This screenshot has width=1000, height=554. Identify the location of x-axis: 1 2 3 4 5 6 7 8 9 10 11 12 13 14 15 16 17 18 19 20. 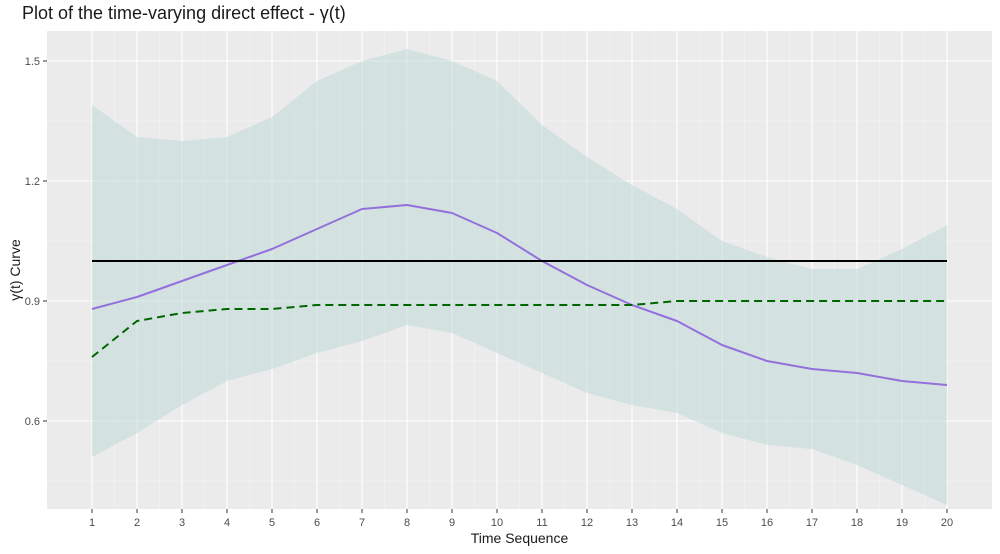
(521, 519).